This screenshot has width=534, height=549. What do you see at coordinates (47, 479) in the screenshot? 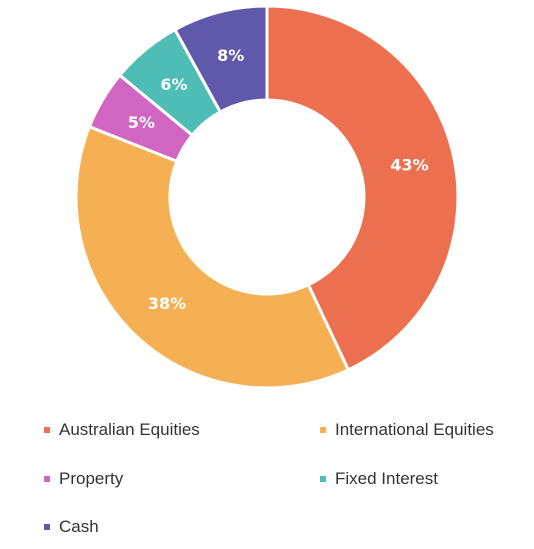
I see `legend-swatch-property` at bounding box center [47, 479].